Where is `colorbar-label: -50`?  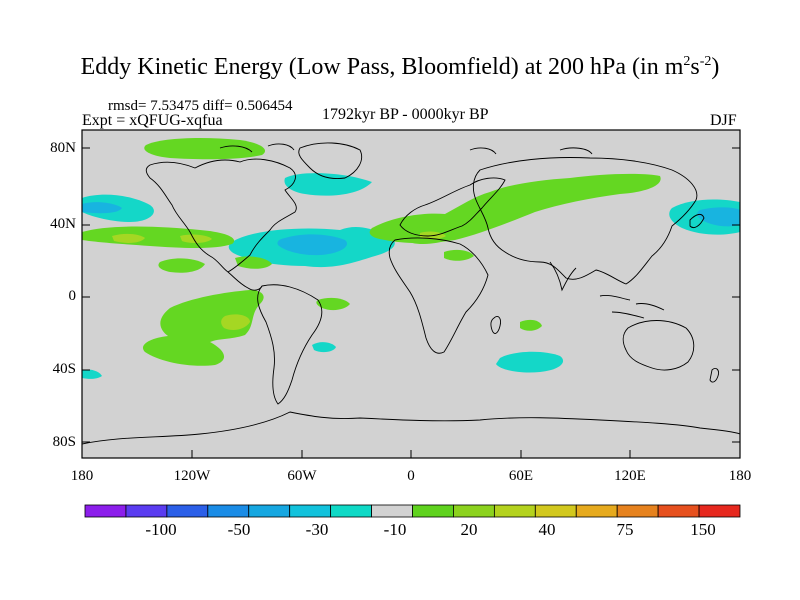 colorbar-label: -50 is located at coordinates (239, 529).